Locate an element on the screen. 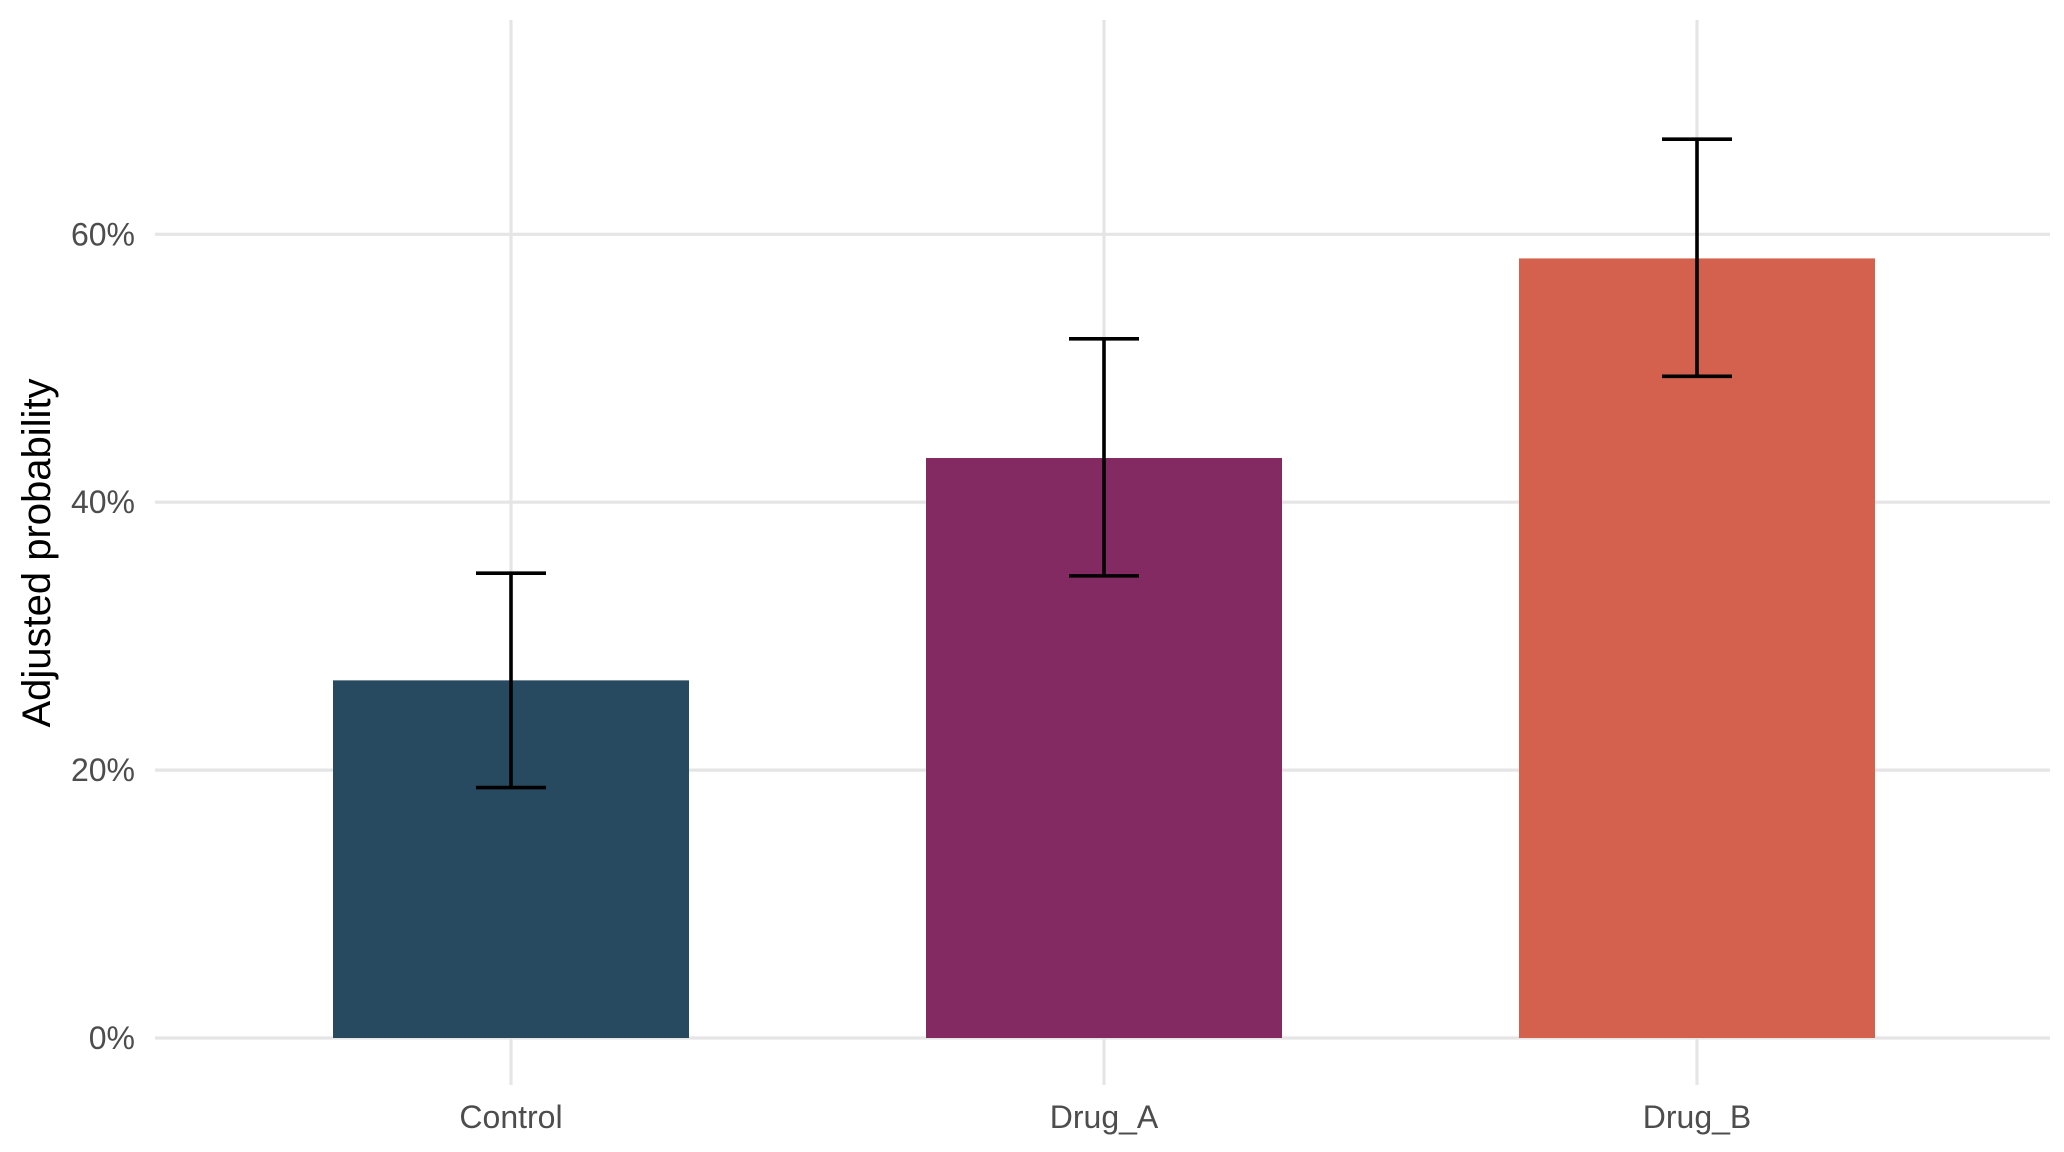 The width and height of the screenshot is (2064, 1152). x-tick-label: Drug_B is located at coordinates (1697, 1117).